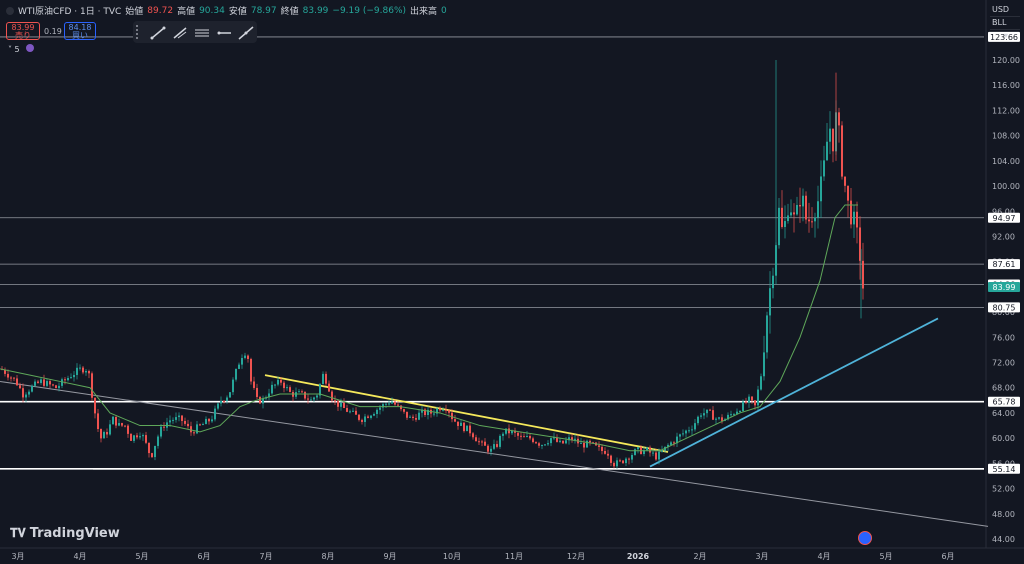  I want to click on buy-button: 84.18 買い, so click(80, 31).